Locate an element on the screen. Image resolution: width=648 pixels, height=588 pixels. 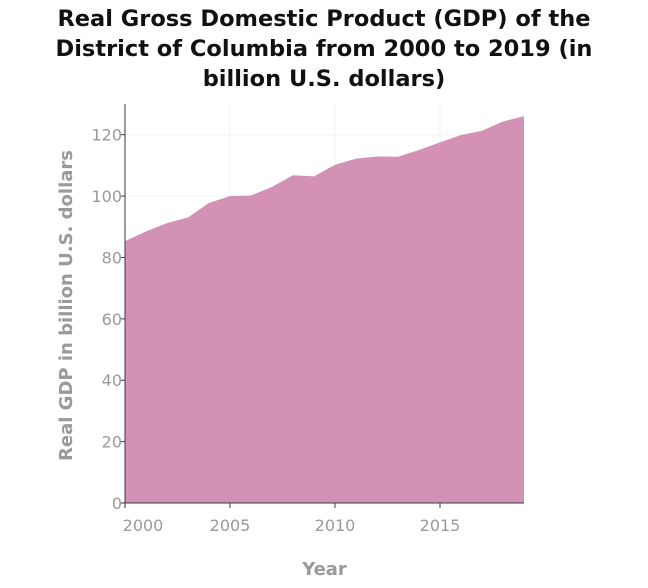
y-axis-title: Real GDP in billion U.S. dollars is located at coordinates (66, 305).